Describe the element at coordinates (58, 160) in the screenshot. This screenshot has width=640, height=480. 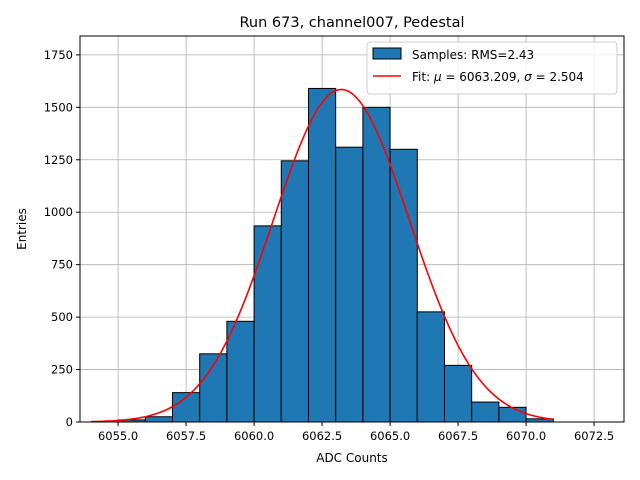
I see `y-tick-label: 1250` at that location.